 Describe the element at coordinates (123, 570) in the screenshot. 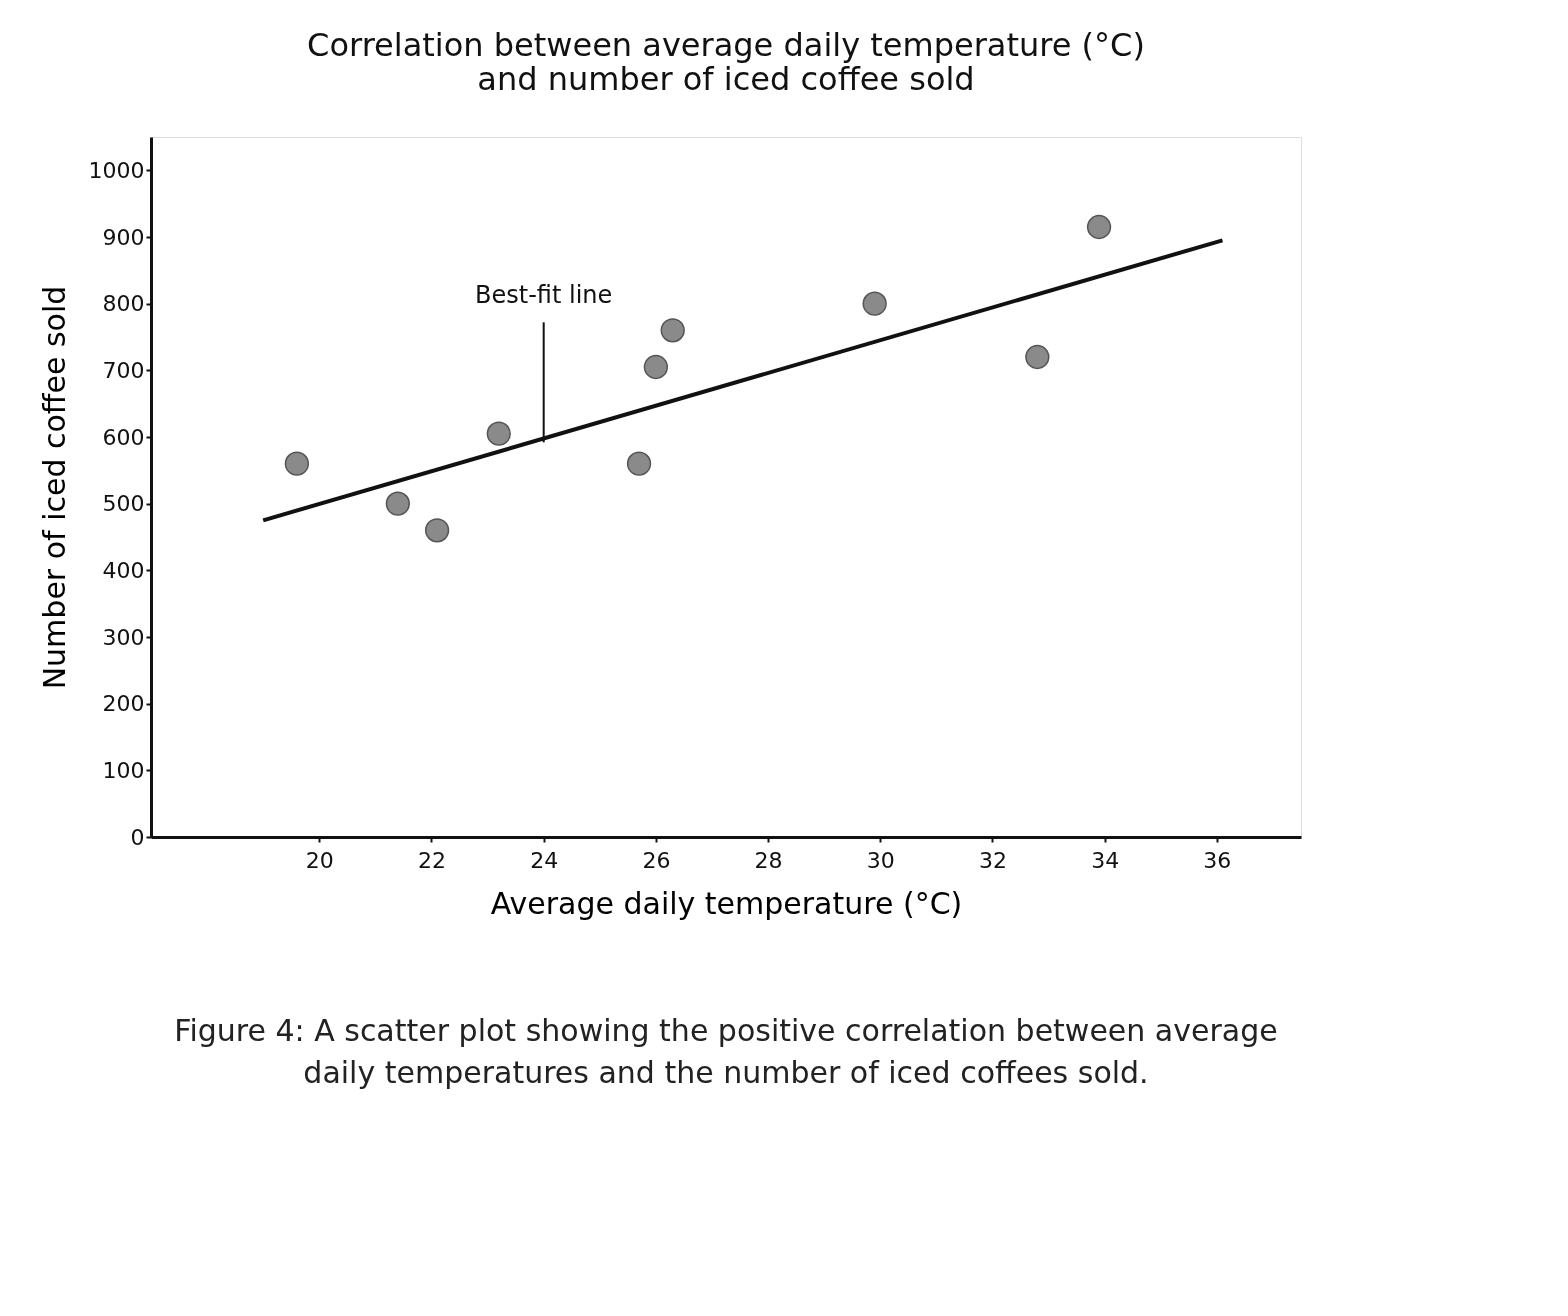

I see `y-tick-label: 400` at that location.